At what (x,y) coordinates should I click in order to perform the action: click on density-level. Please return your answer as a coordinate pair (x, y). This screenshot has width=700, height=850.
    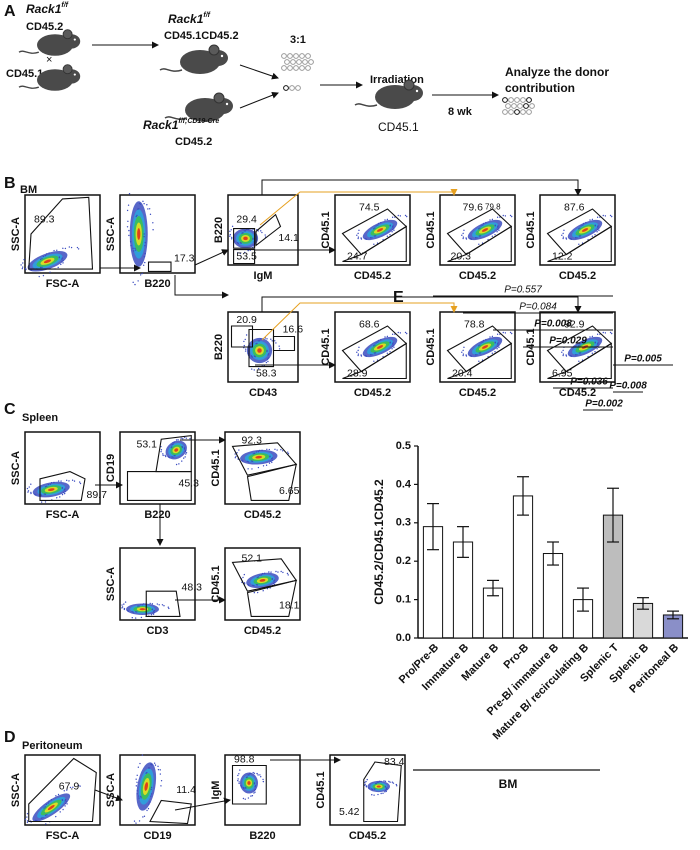
    Looking at the image, I should click on (51, 807).